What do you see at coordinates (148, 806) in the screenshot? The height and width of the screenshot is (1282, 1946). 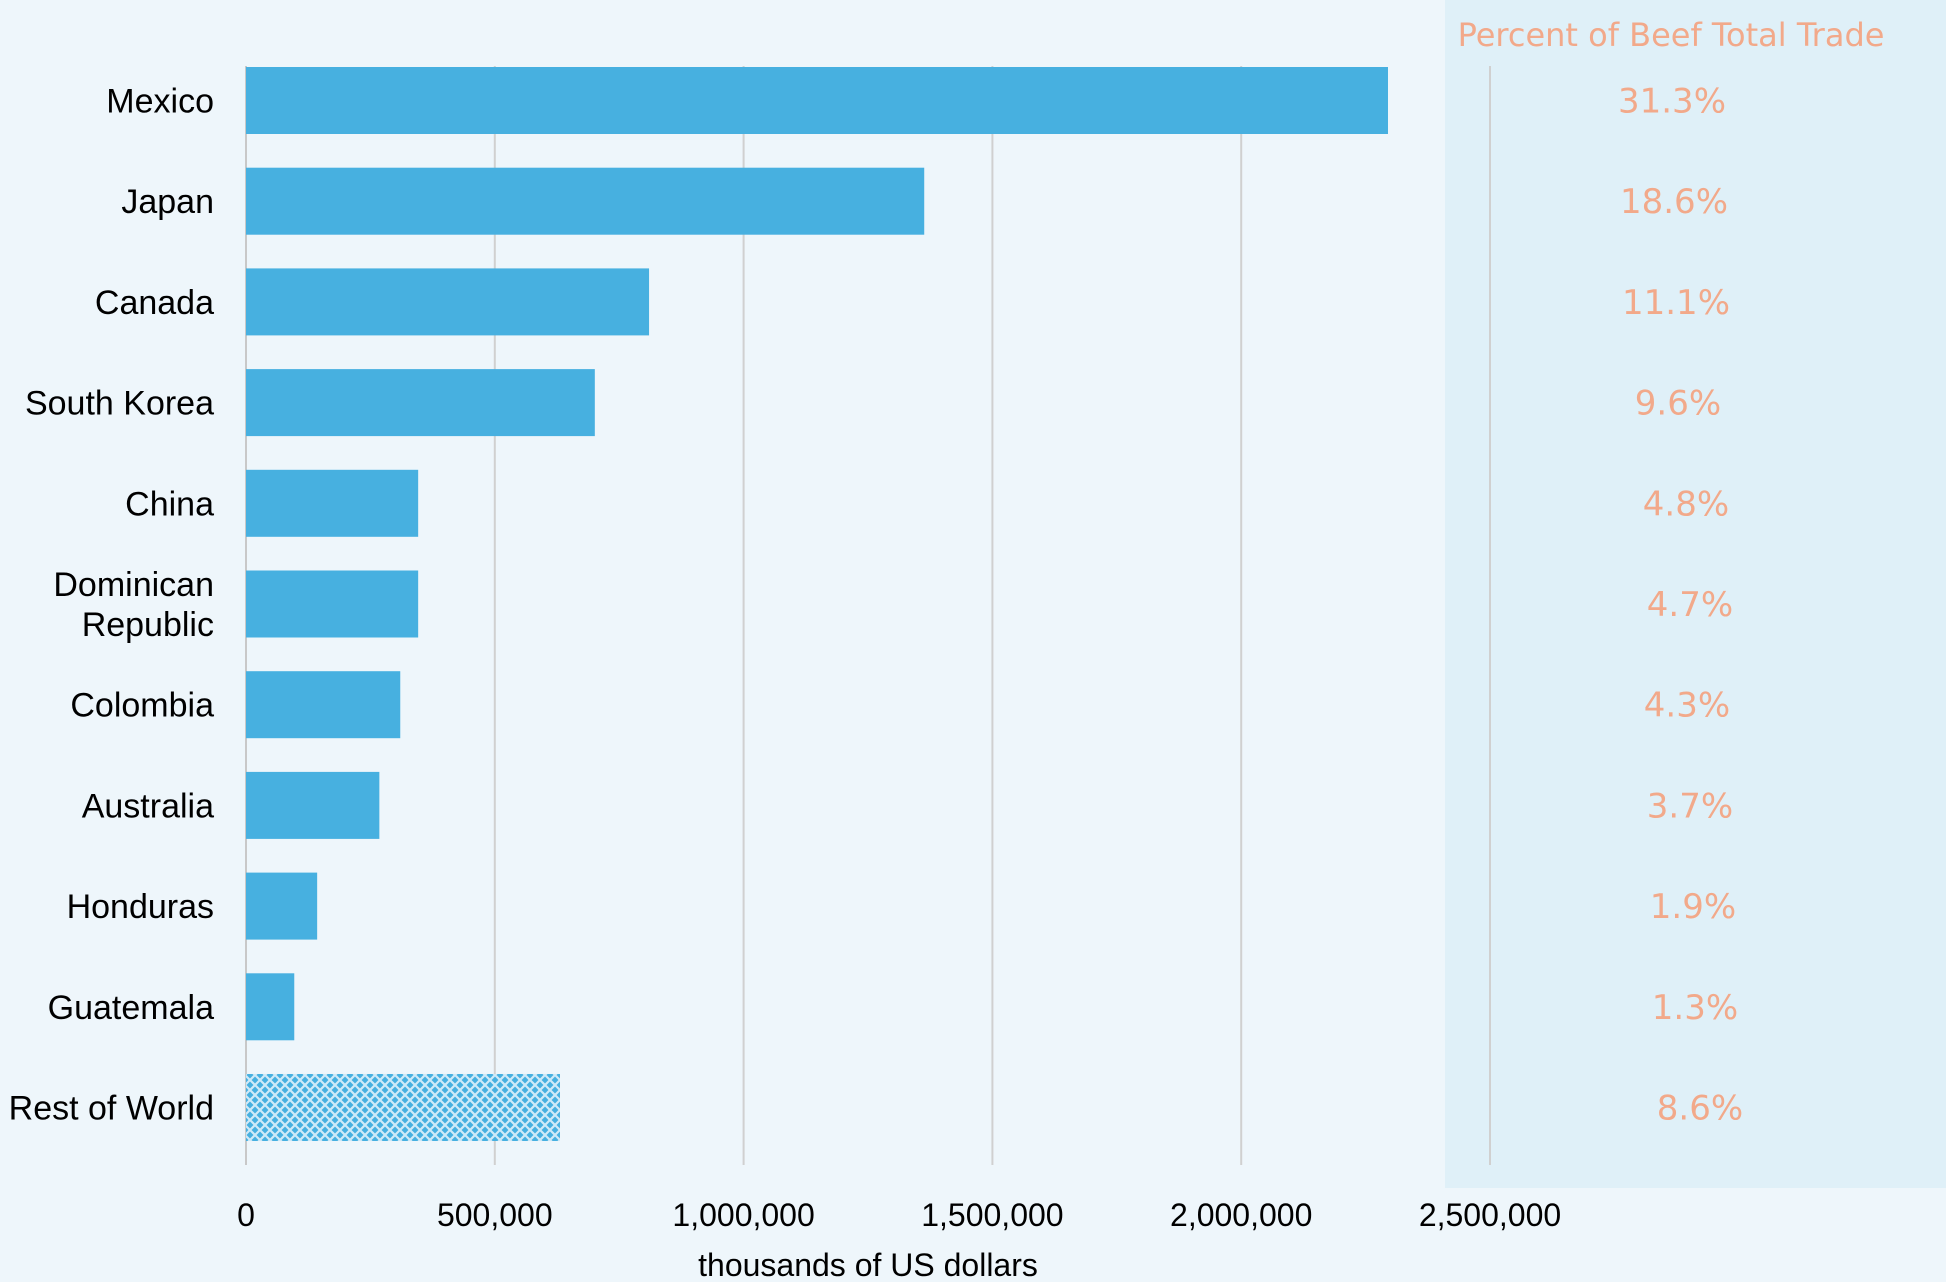 I see `category-label: Australia` at bounding box center [148, 806].